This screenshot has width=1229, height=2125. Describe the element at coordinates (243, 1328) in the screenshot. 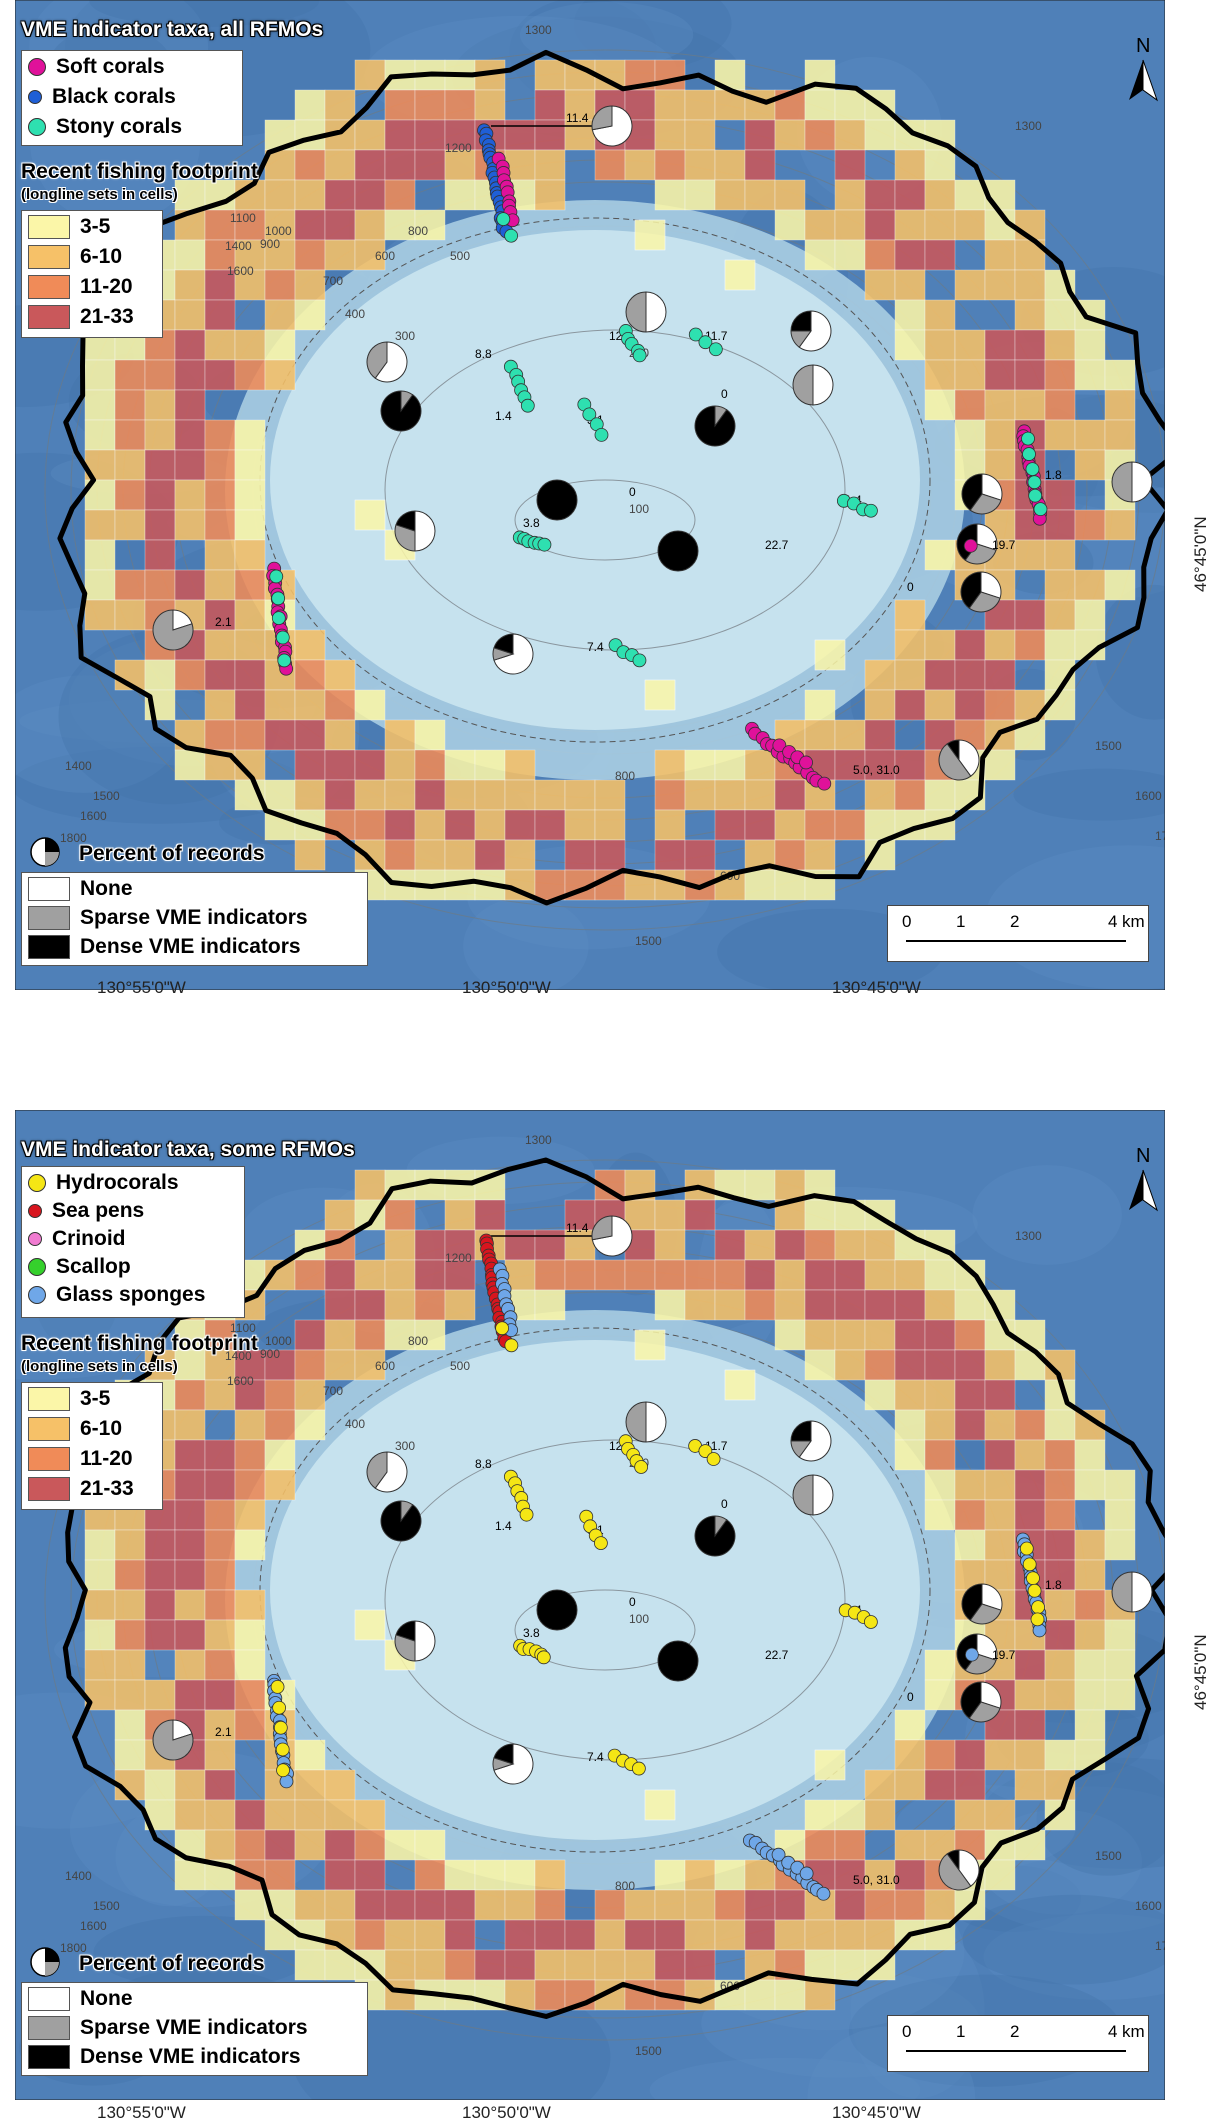

I see `depth-label: 1100` at that location.